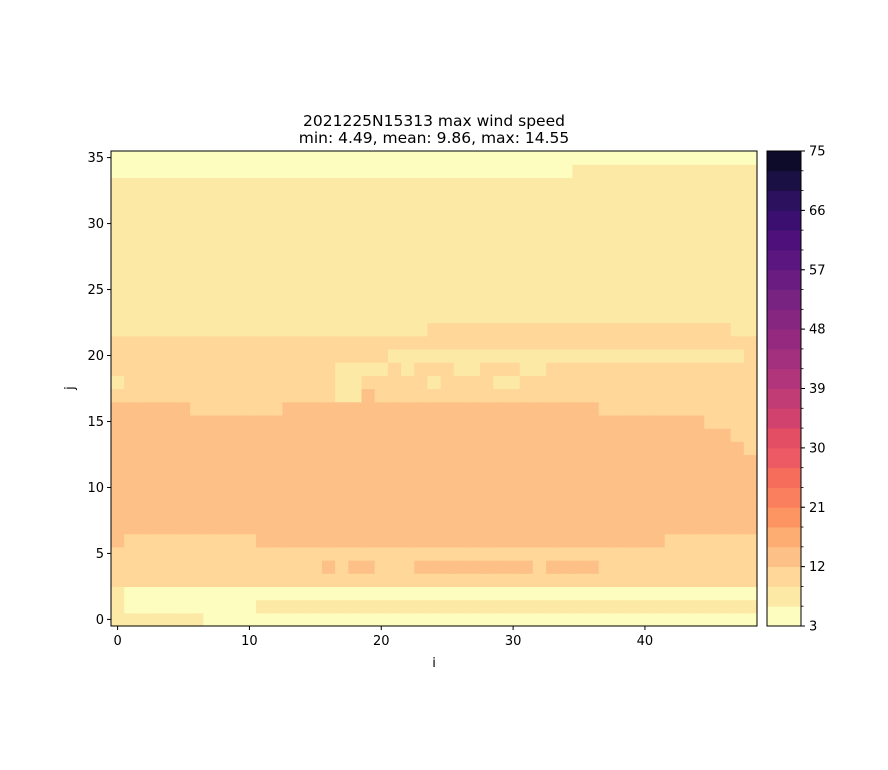  What do you see at coordinates (381, 641) in the screenshot?
I see `x-tick-label: 20` at bounding box center [381, 641].